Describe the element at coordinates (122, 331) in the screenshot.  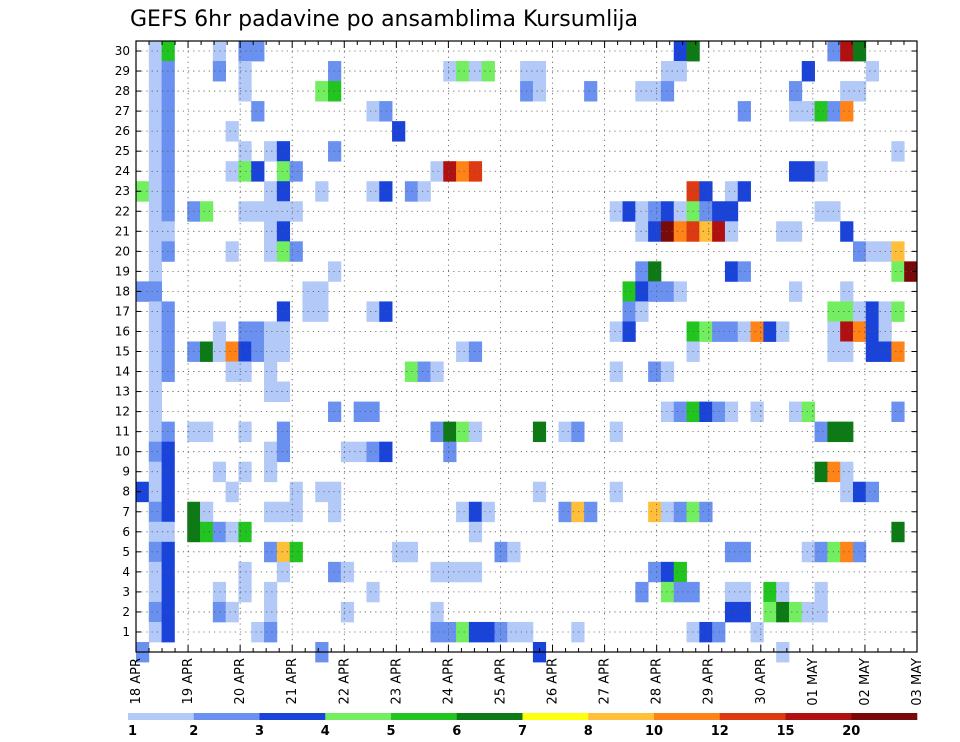
I see `y-tick-label: 16` at that location.